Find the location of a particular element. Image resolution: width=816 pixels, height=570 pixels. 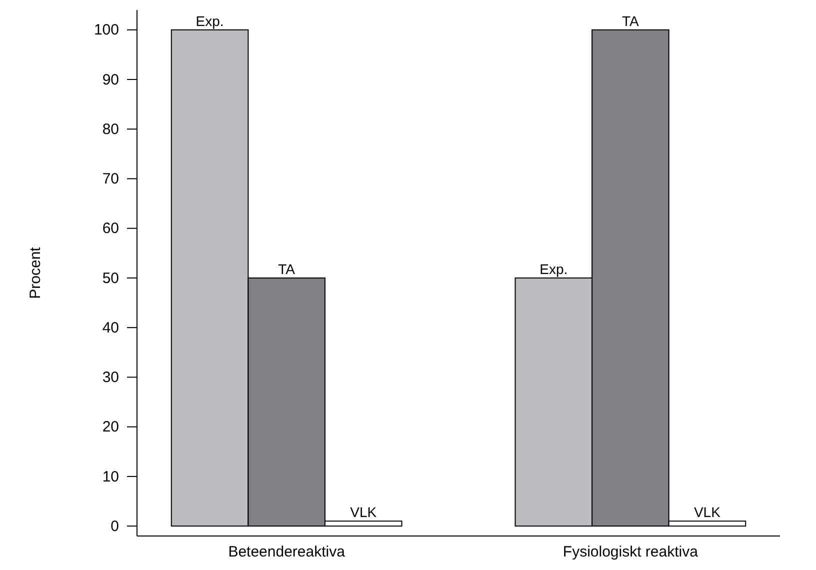

text: Exp. is located at coordinates (554, 268).